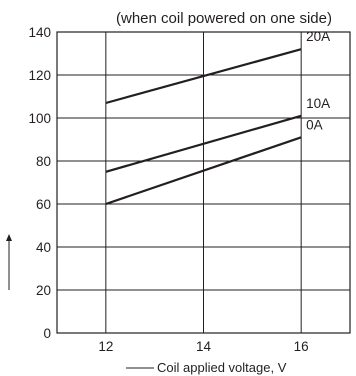 Image resolution: width=356 pixels, height=376 pixels. What do you see at coordinates (43, 204) in the screenshot?
I see `y-tick-label-60: 60` at bounding box center [43, 204].